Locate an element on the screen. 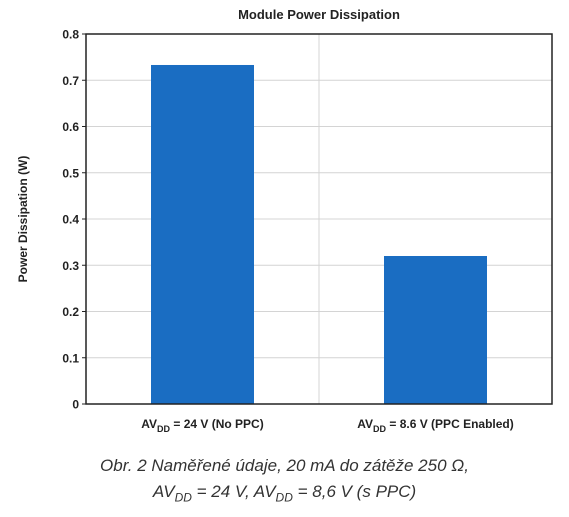  figure-caption-line2: AVDD = 24 V, AVDD = 8,6 V (s PPC) is located at coordinates (284, 493).